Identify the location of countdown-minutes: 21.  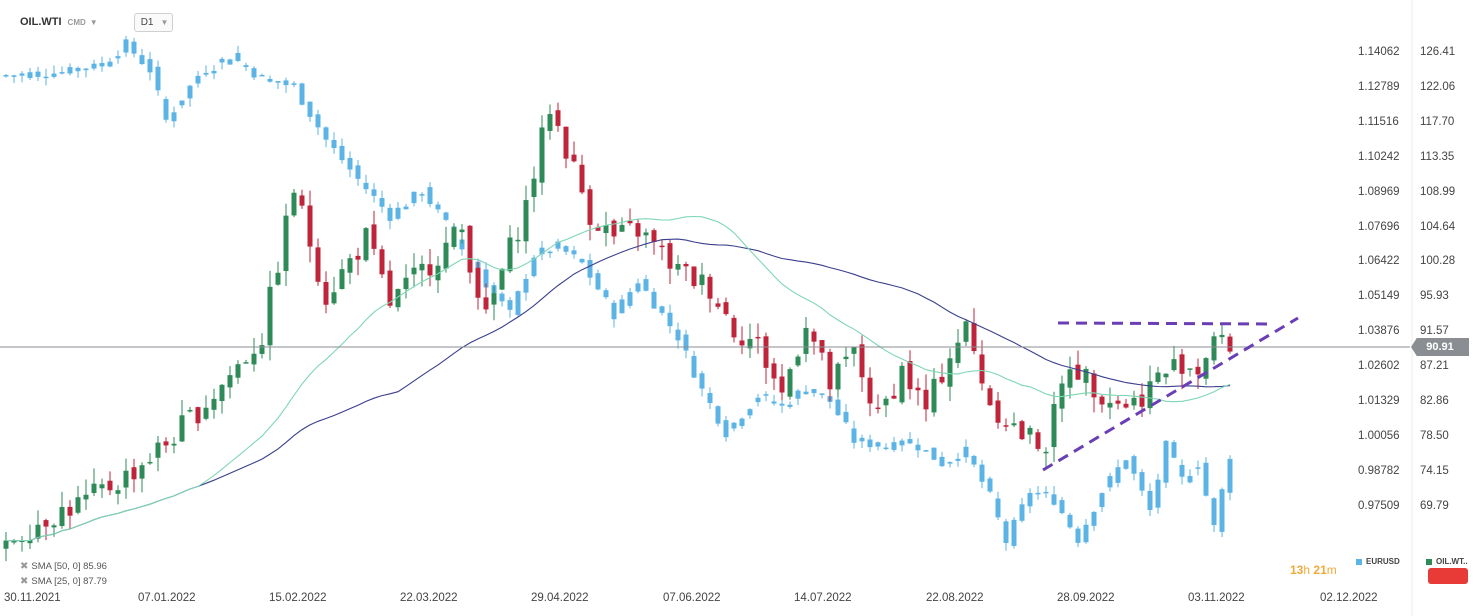
(1320, 570).